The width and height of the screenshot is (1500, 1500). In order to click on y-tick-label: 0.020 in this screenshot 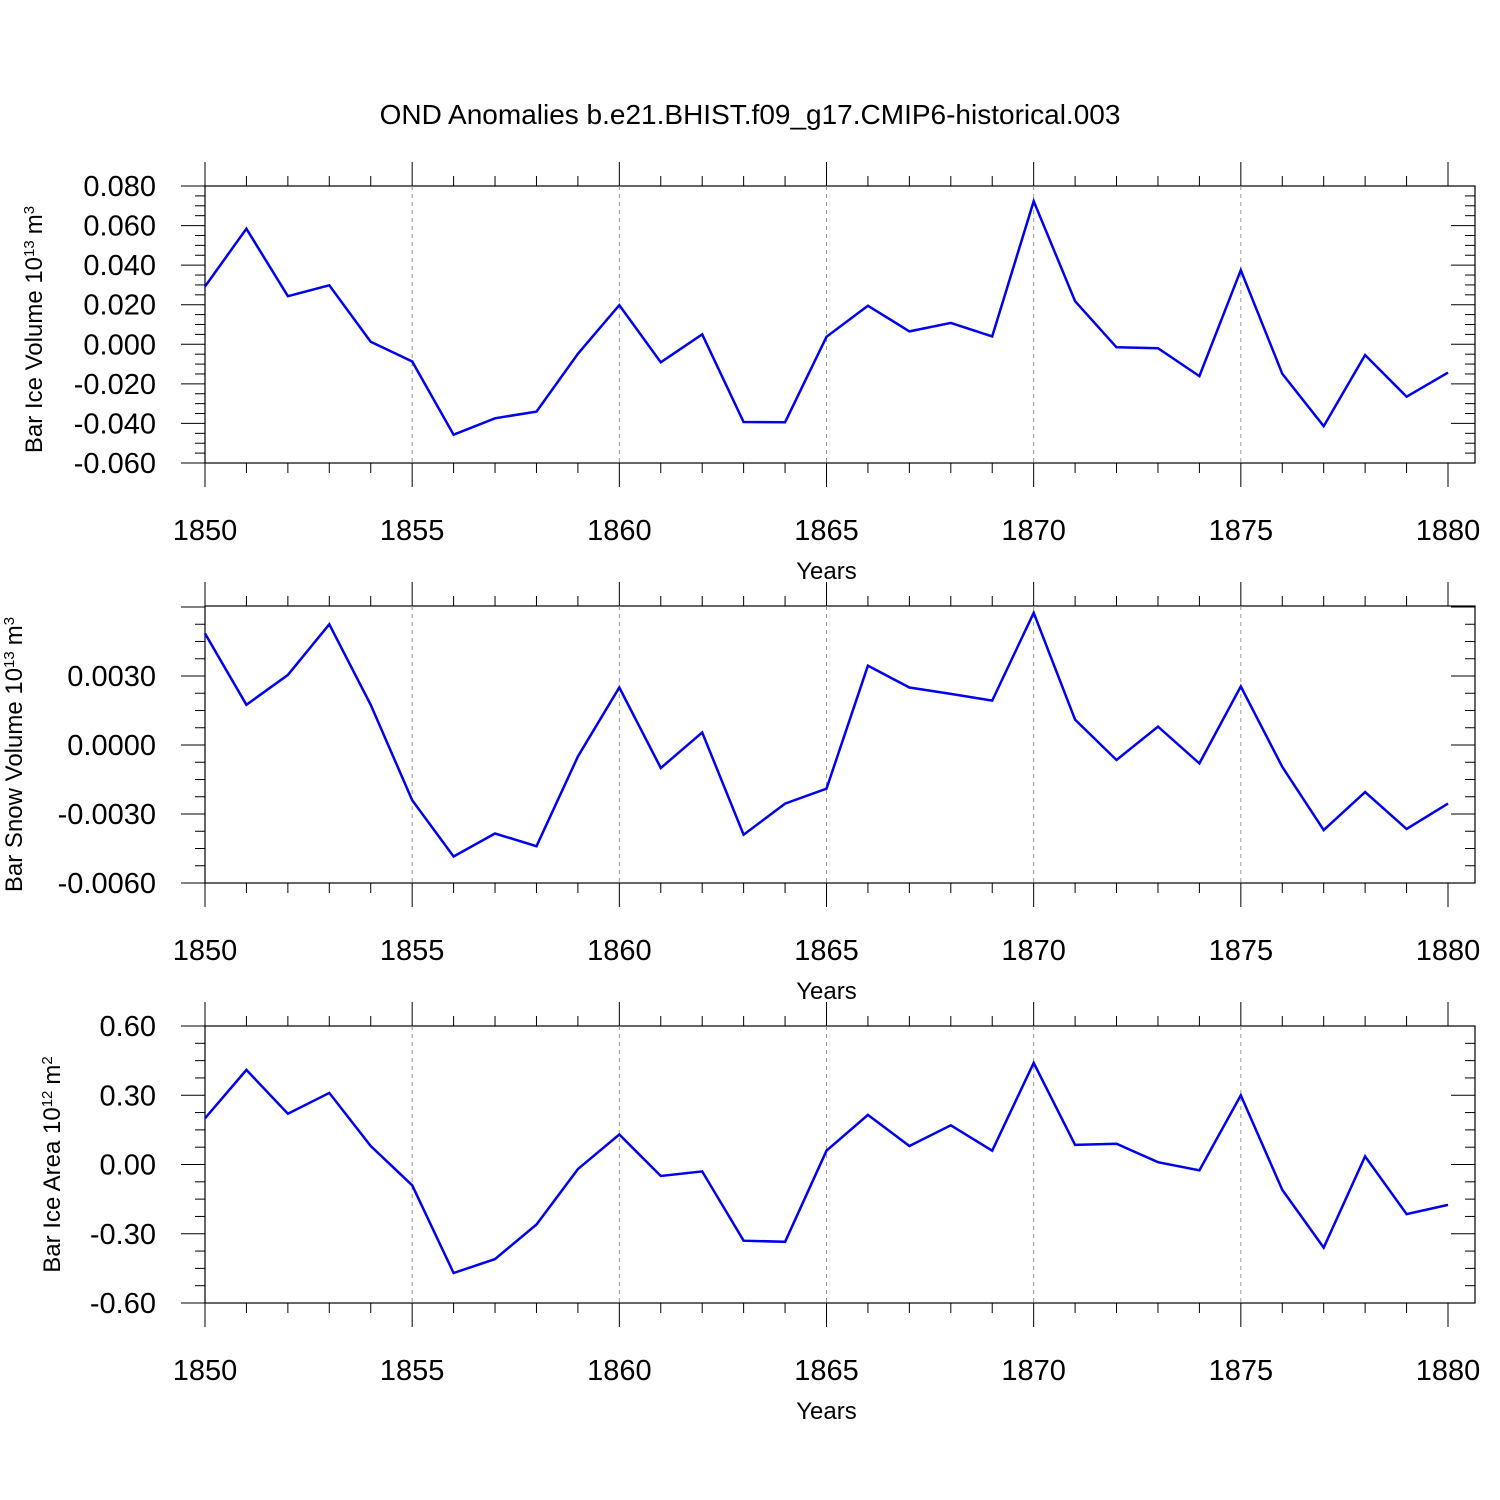, I will do `click(119, 306)`.